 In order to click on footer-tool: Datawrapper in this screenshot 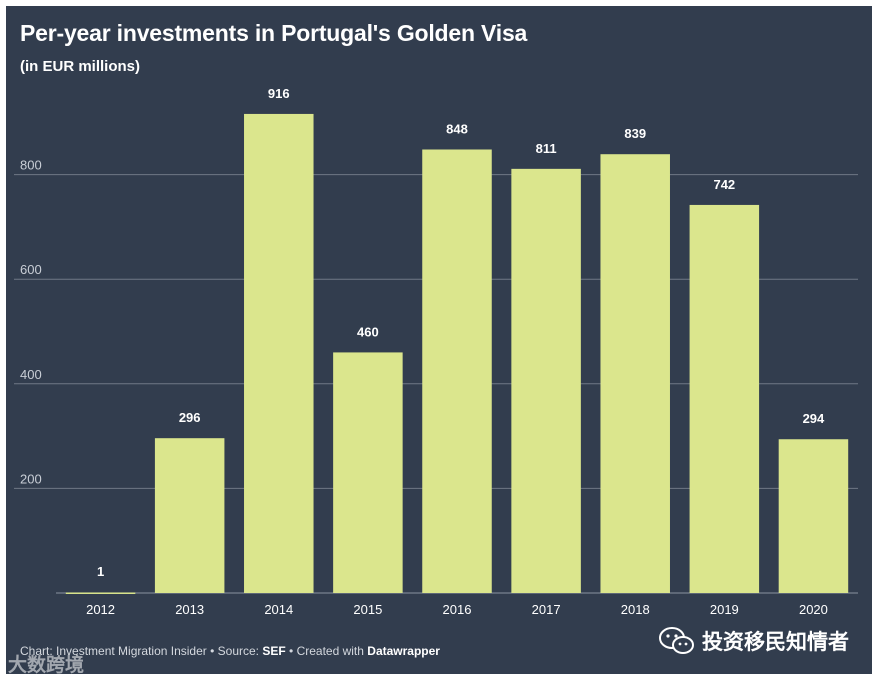, I will do `click(403, 651)`.